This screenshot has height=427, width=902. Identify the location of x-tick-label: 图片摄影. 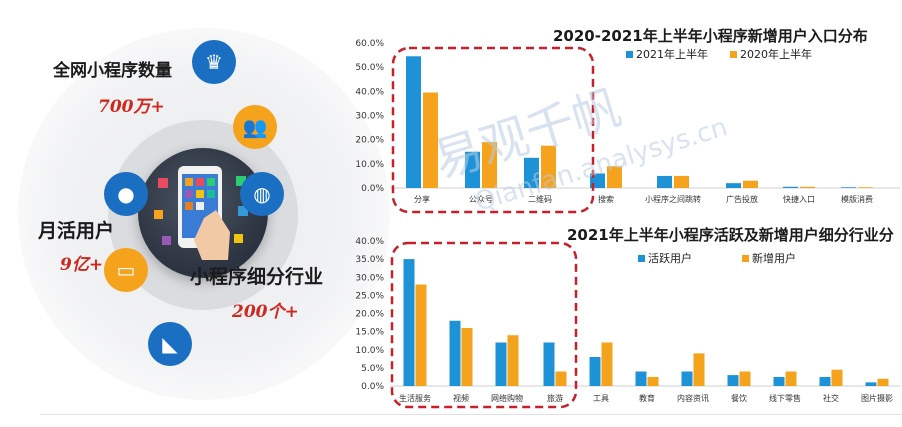
(877, 398).